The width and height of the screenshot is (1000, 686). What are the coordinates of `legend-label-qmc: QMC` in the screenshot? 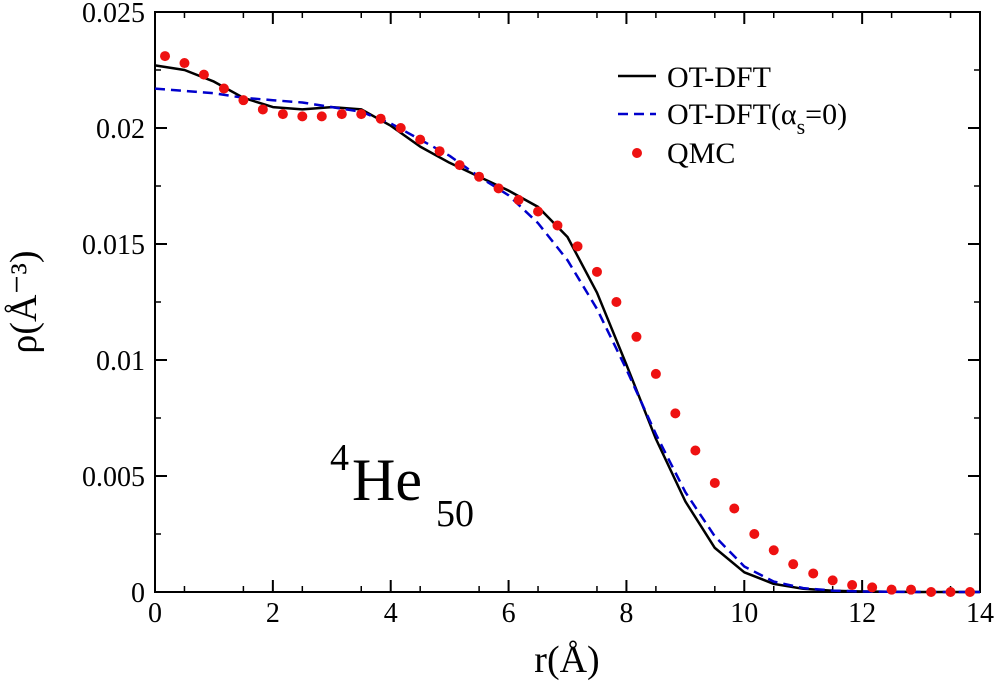 It's located at (701, 153).